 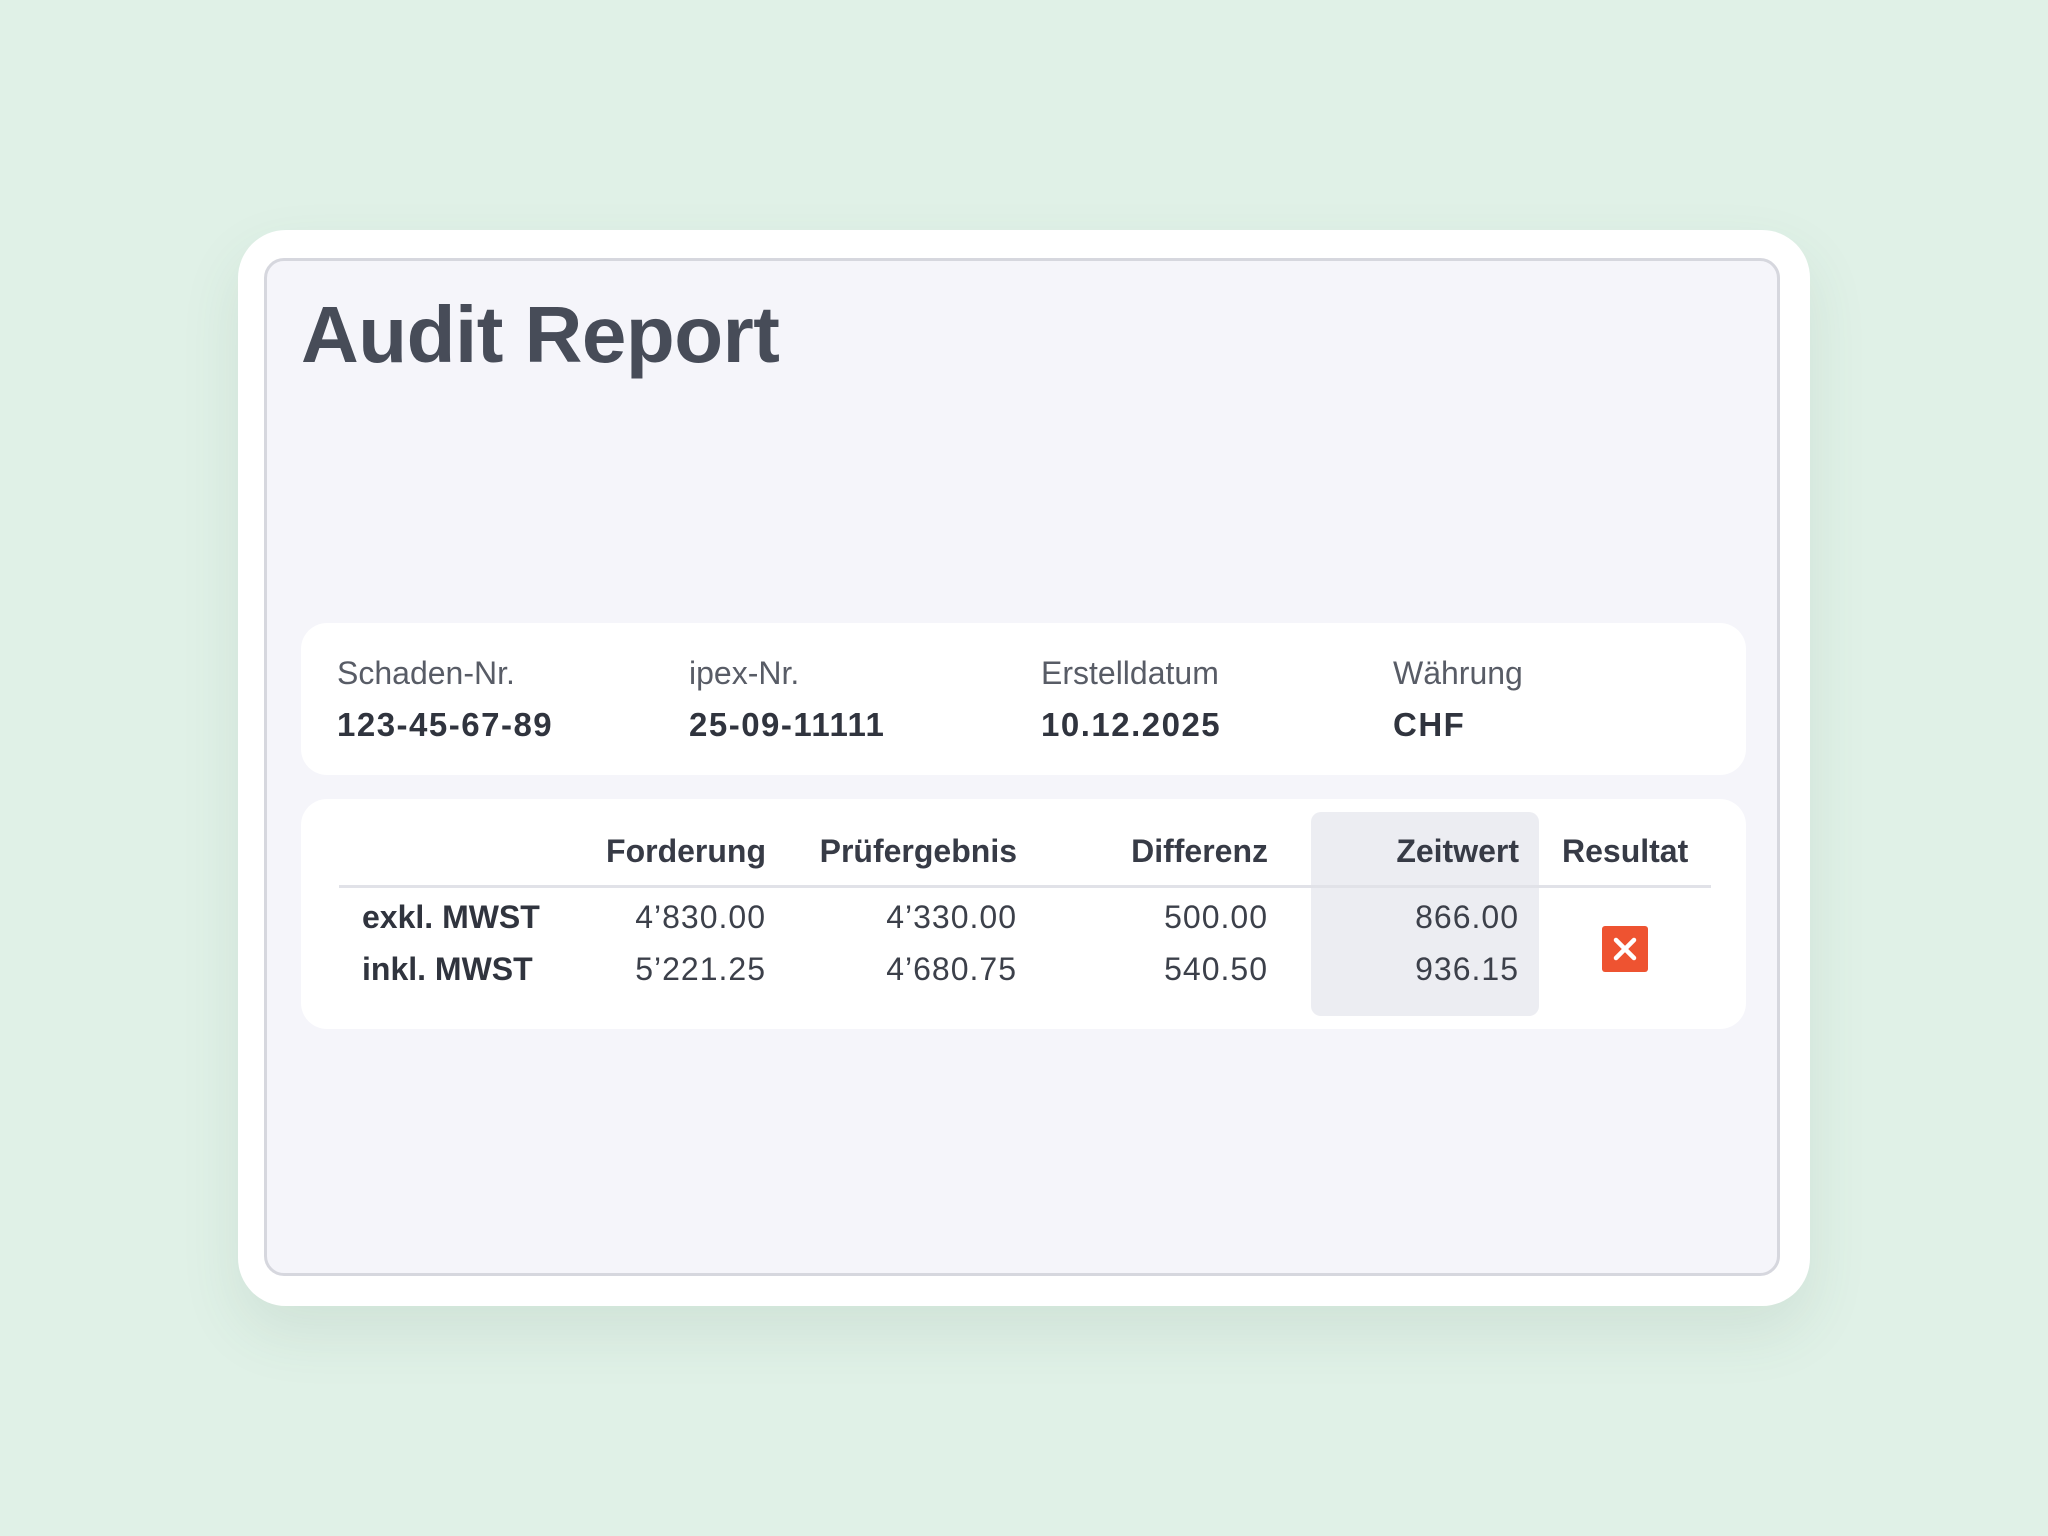 What do you see at coordinates (447, 969) in the screenshot?
I see `row-label-inkl-mwst: inkl. MWST` at bounding box center [447, 969].